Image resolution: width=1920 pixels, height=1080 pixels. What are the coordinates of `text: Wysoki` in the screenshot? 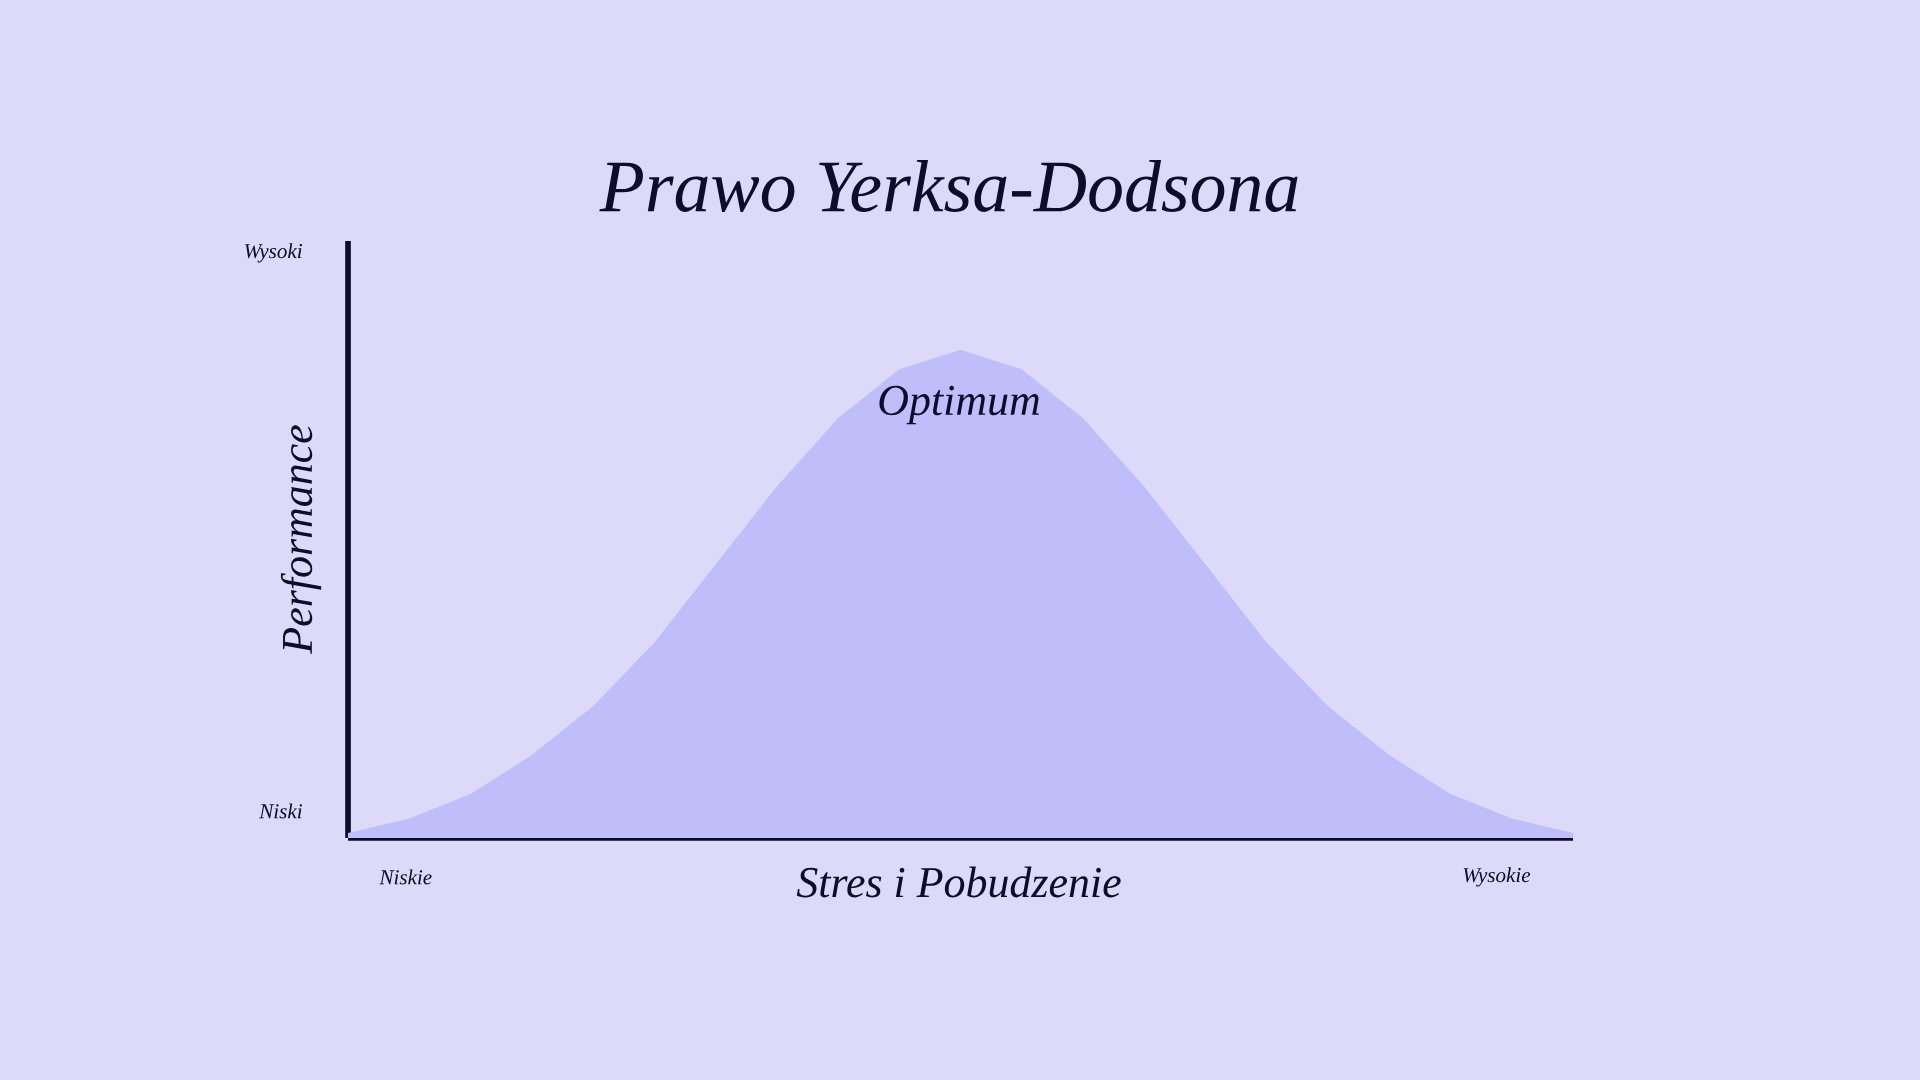 It's located at (273, 253).